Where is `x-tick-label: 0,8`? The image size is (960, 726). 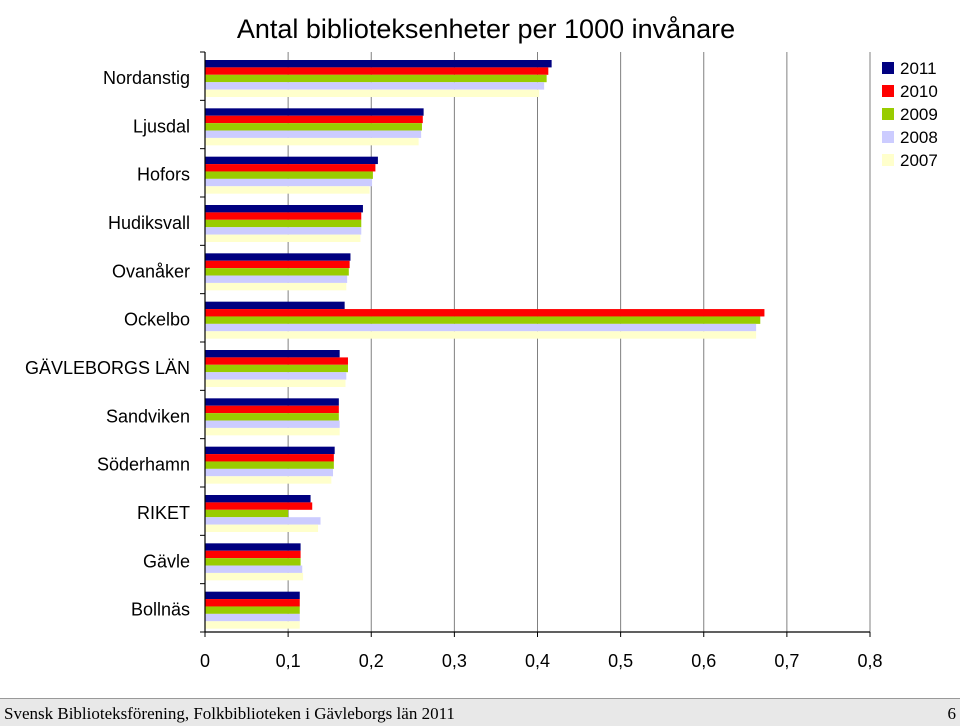 x-tick-label: 0,8 is located at coordinates (869, 661).